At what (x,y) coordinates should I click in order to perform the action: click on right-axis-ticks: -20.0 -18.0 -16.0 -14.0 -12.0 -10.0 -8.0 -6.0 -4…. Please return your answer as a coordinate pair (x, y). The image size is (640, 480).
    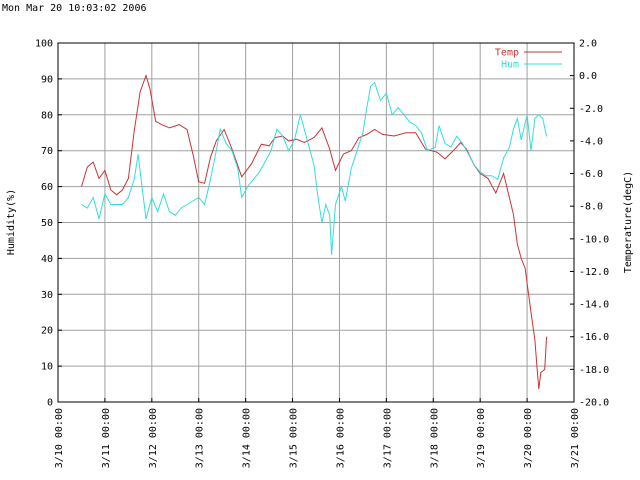
    Looking at the image, I should click on (589, 224).